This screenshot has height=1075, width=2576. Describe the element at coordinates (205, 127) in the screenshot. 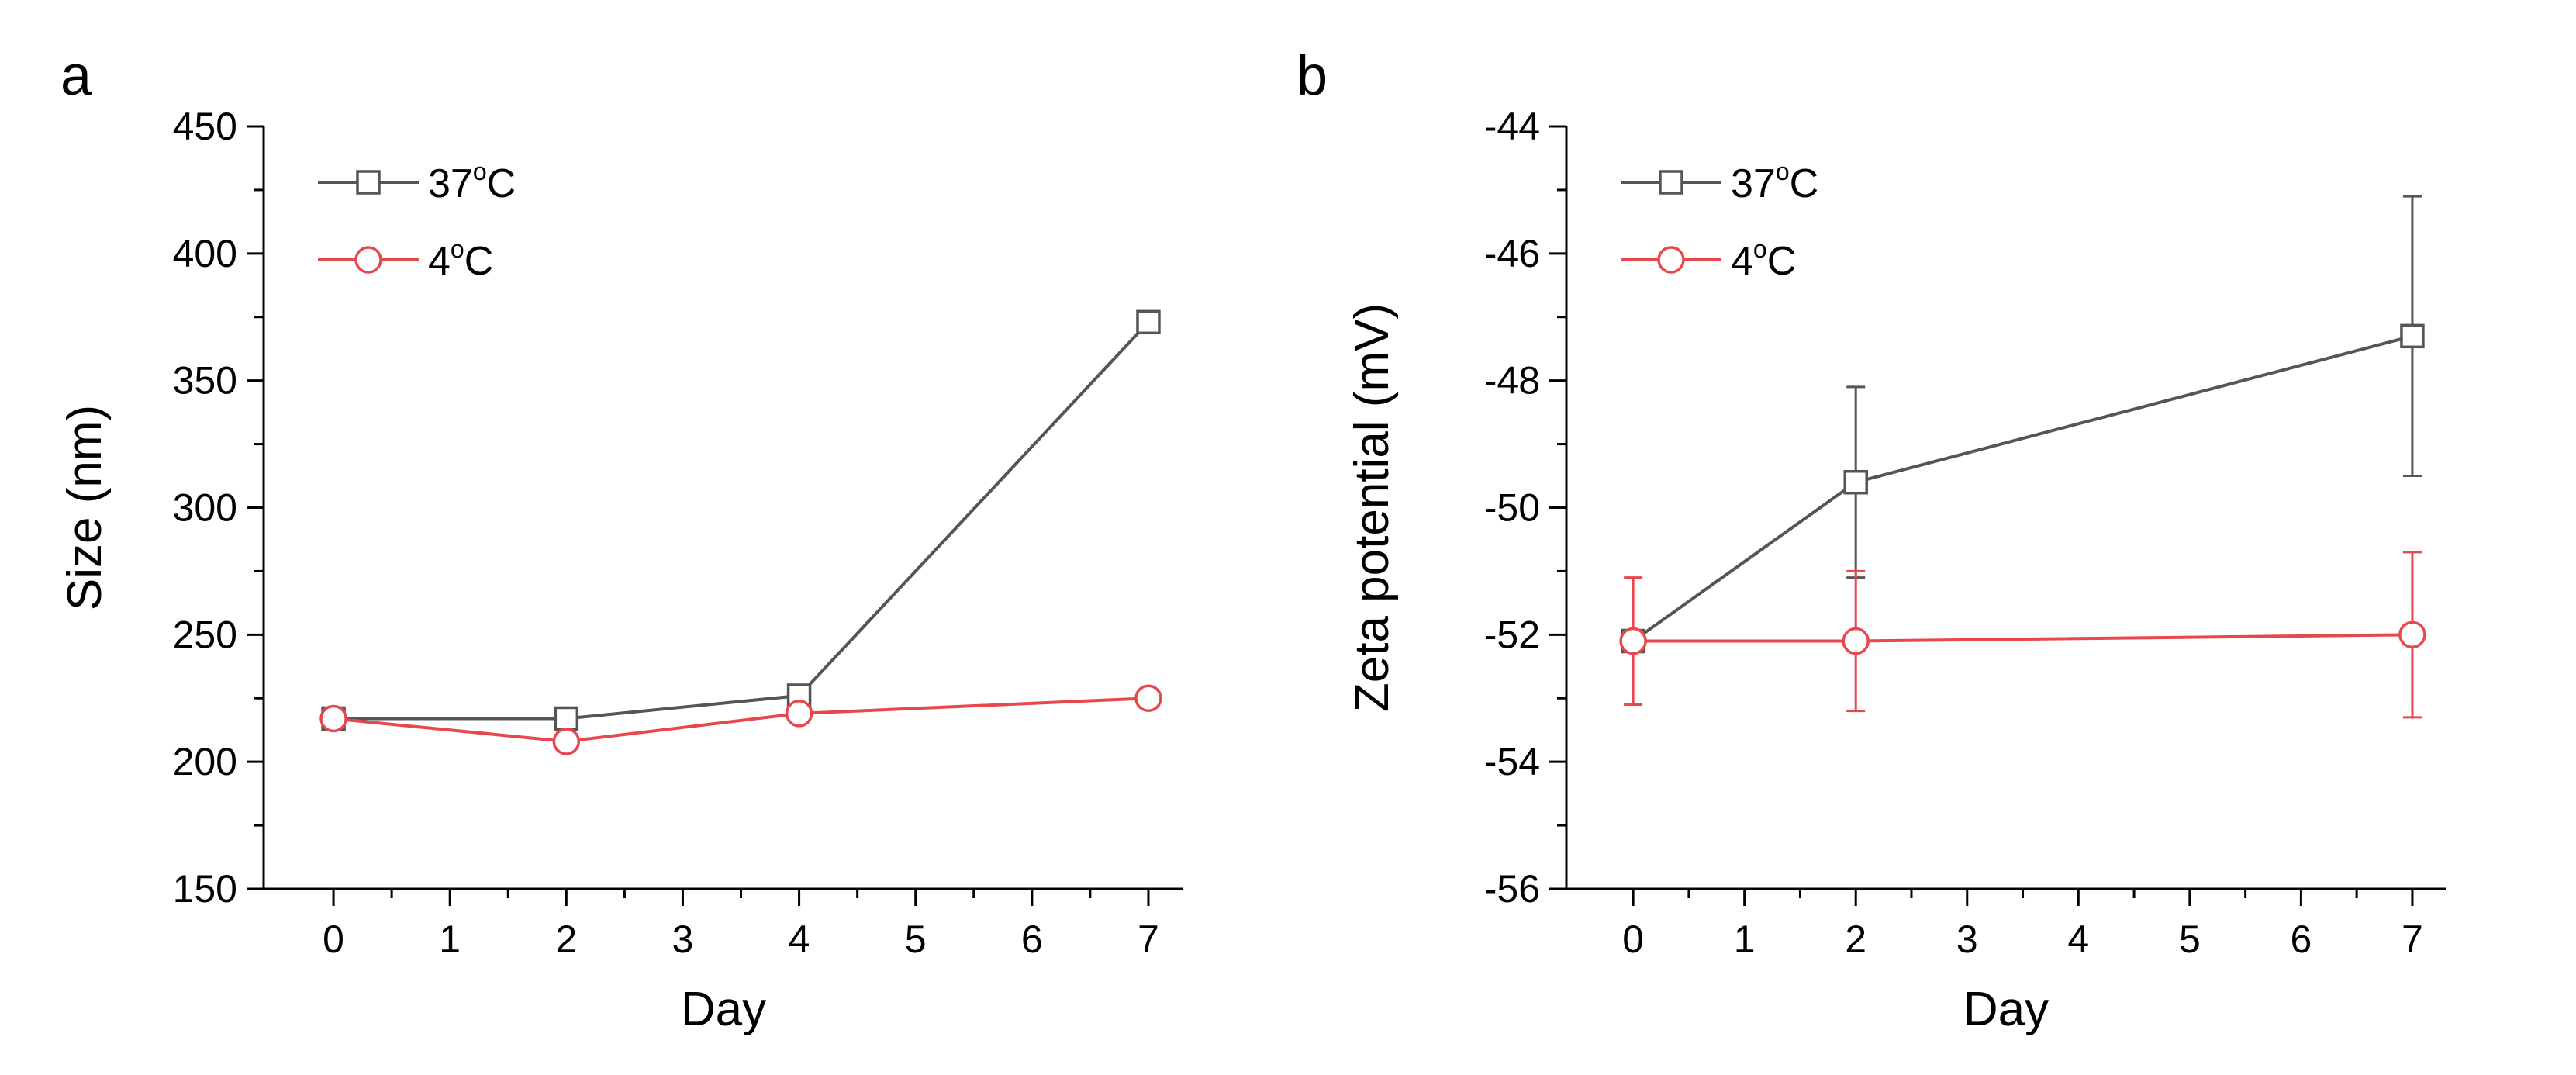

I see `y-tick-label: 450` at that location.